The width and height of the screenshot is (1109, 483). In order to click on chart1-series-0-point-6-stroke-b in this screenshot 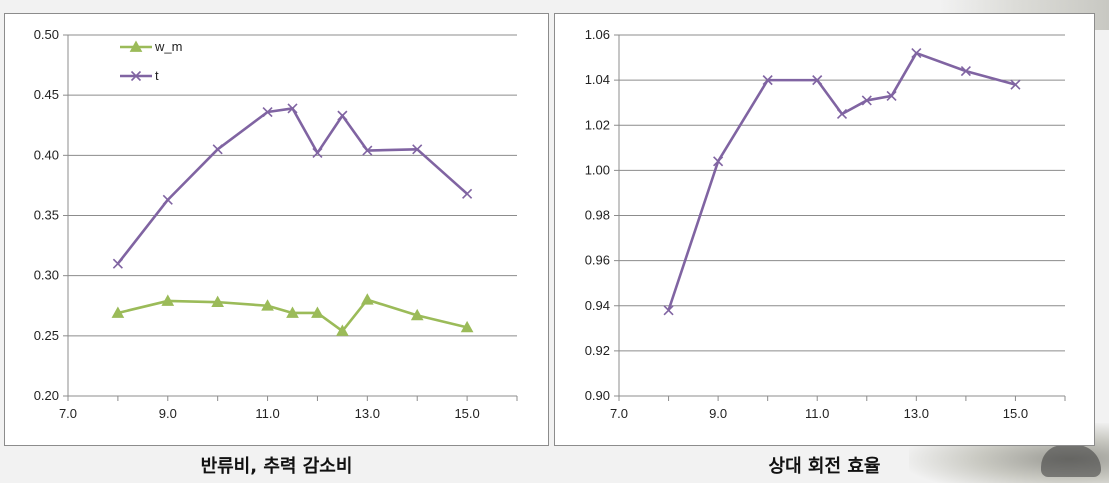, I will do `click(891, 95)`.